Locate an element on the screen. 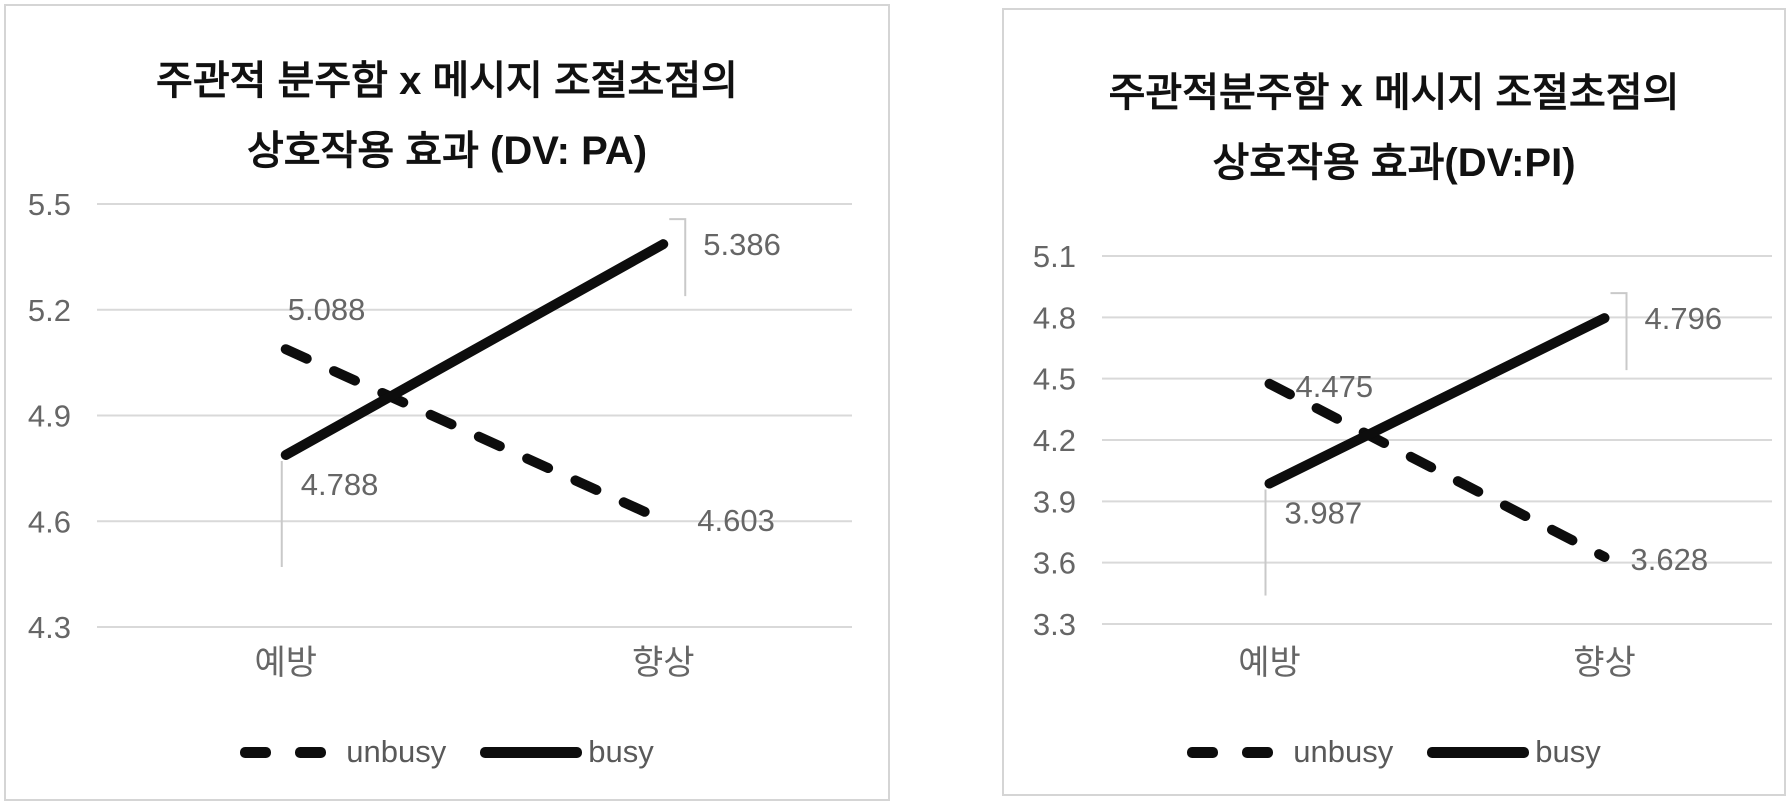 Image resolution: width=1790 pixels, height=810 pixels. chart-title: 주관적분주함 x 메시지 조절초점의 상호작용 효과(DV:PI) is located at coordinates (1394, 128).